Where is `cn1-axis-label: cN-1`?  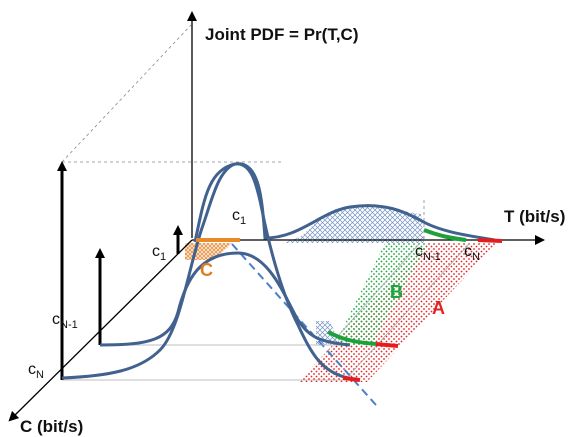
cn1-axis-label: cN-1 is located at coordinates (65, 321).